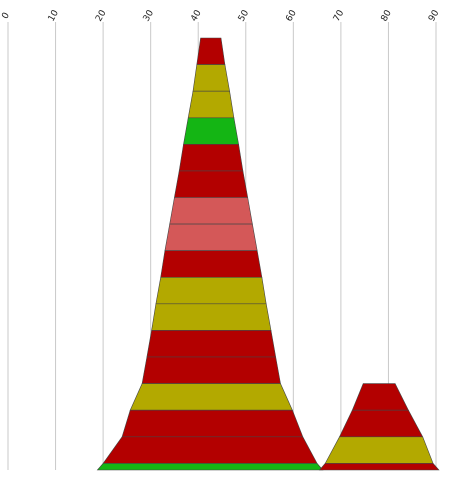  What do you see at coordinates (54, 15) in the screenshot?
I see `x-tick-label-10: 10` at bounding box center [54, 15].